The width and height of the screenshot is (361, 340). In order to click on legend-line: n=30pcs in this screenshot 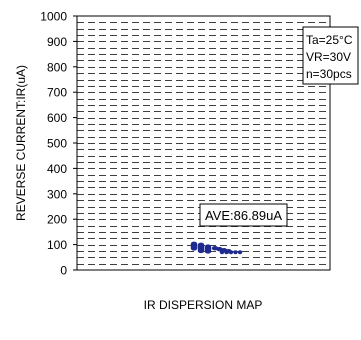, I will do `click(329, 74)`.